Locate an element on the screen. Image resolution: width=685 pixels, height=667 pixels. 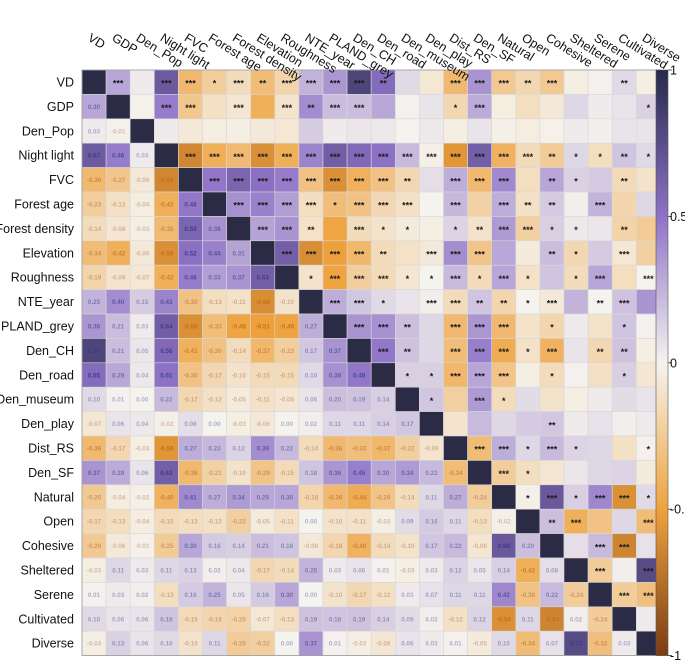
cell-value-label: 0.07 is located at coordinates (431, 595).